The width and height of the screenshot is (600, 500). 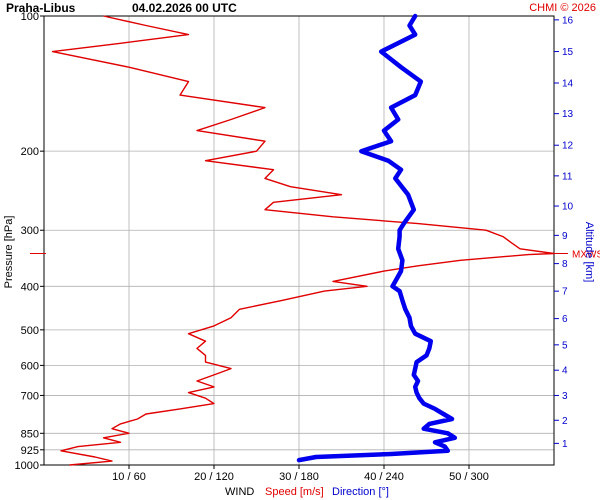 What do you see at coordinates (30, 152) in the screenshot?
I see `y-tick-label: 200` at bounding box center [30, 152].